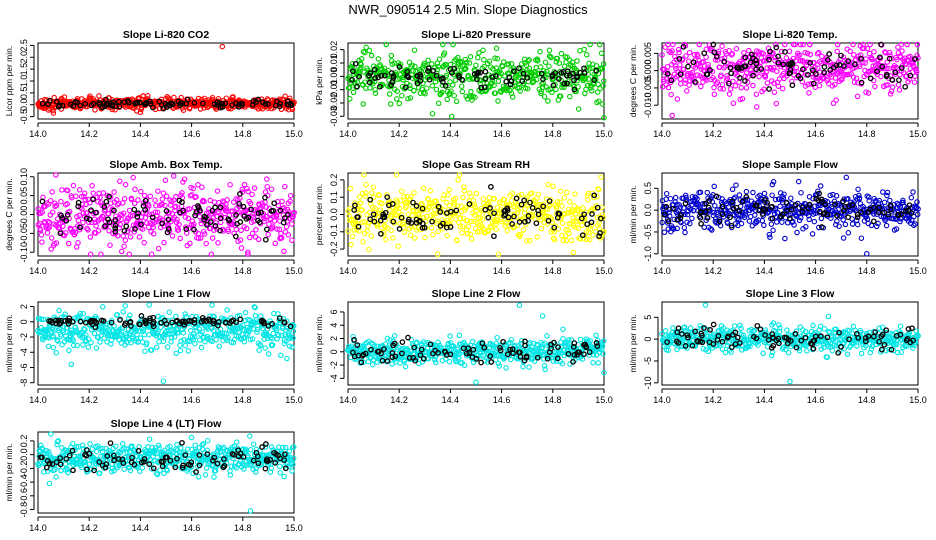  Describe the element at coordinates (334, 249) in the screenshot. I see `y-tick-label: -0.2` at that location.